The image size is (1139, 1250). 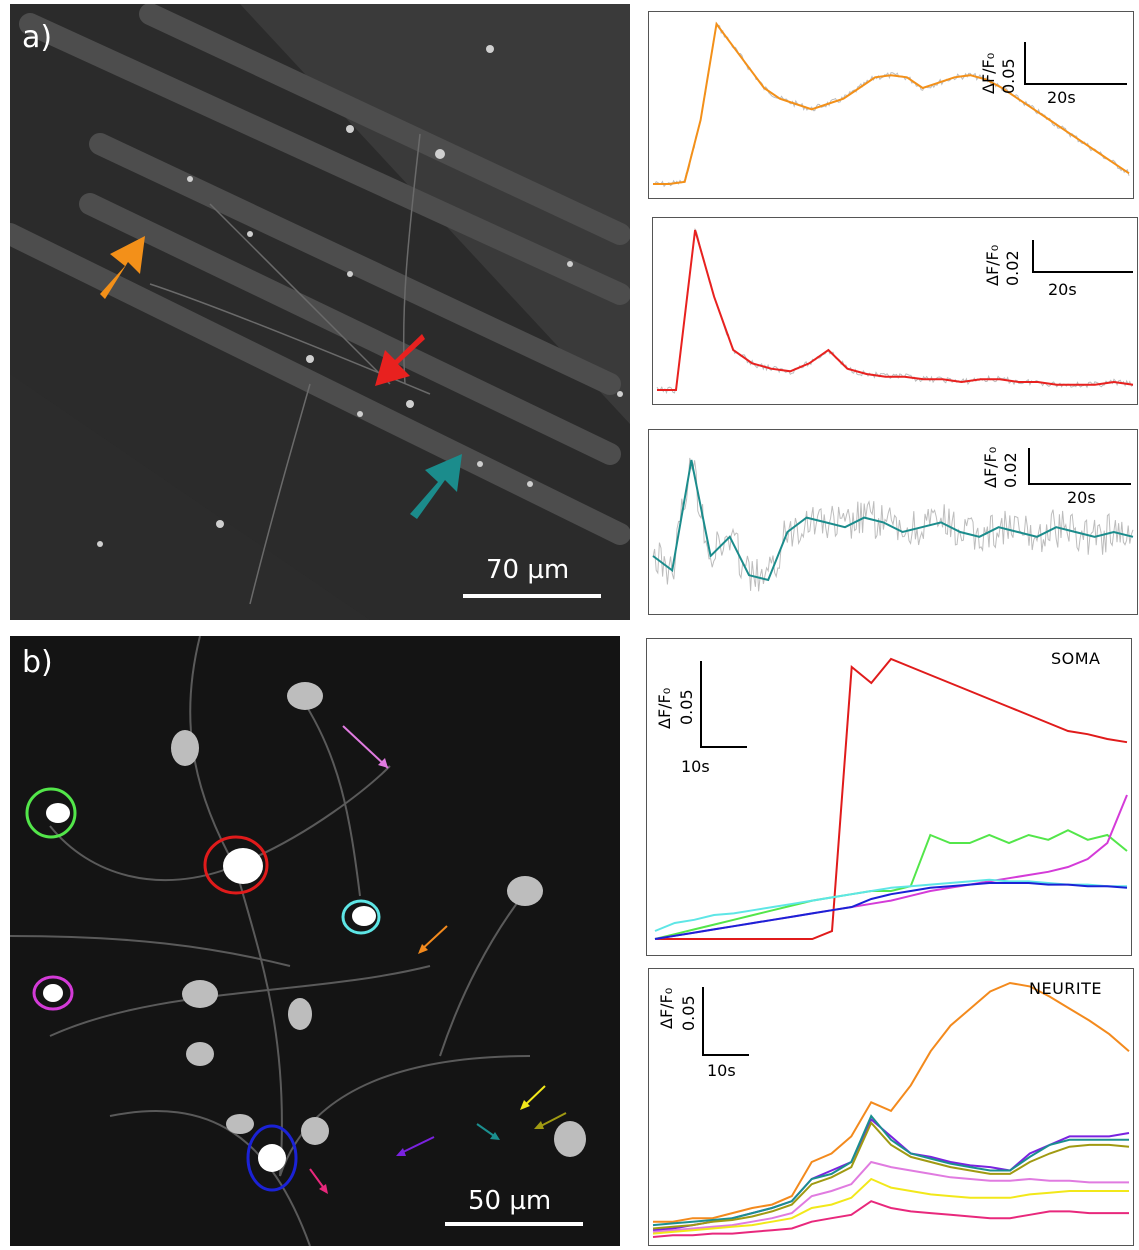 I want to click on trace-teal-svg, so click(x=893, y=524).